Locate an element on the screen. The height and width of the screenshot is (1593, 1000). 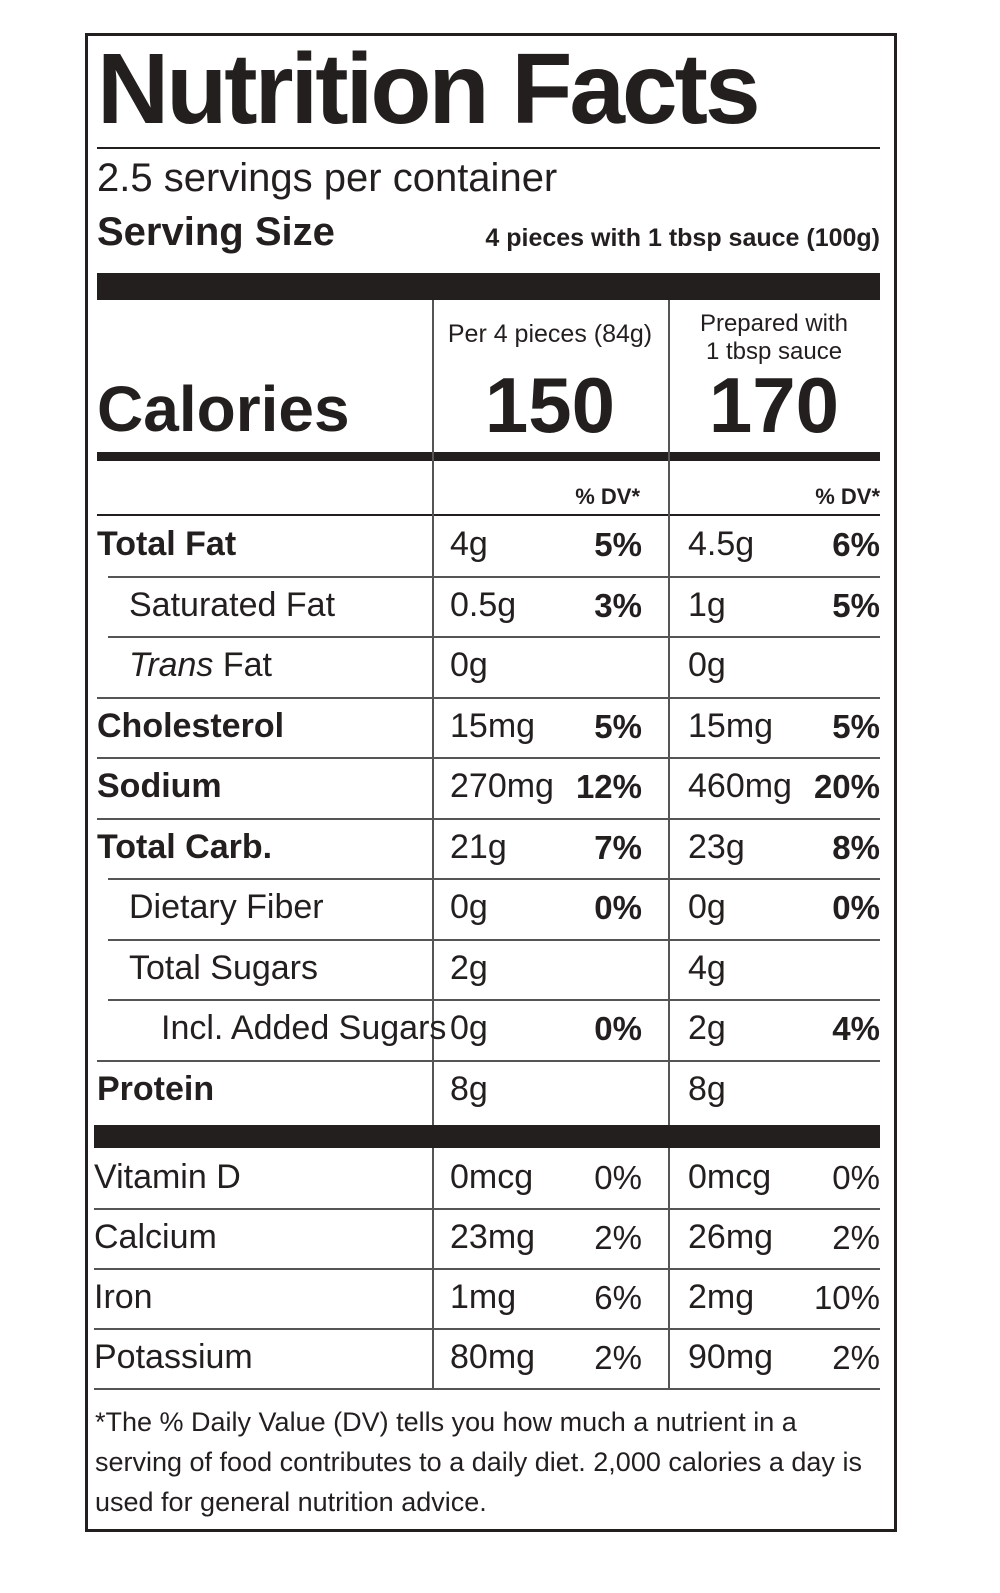
nutrient-name: Calcium is located at coordinates (155, 1237).